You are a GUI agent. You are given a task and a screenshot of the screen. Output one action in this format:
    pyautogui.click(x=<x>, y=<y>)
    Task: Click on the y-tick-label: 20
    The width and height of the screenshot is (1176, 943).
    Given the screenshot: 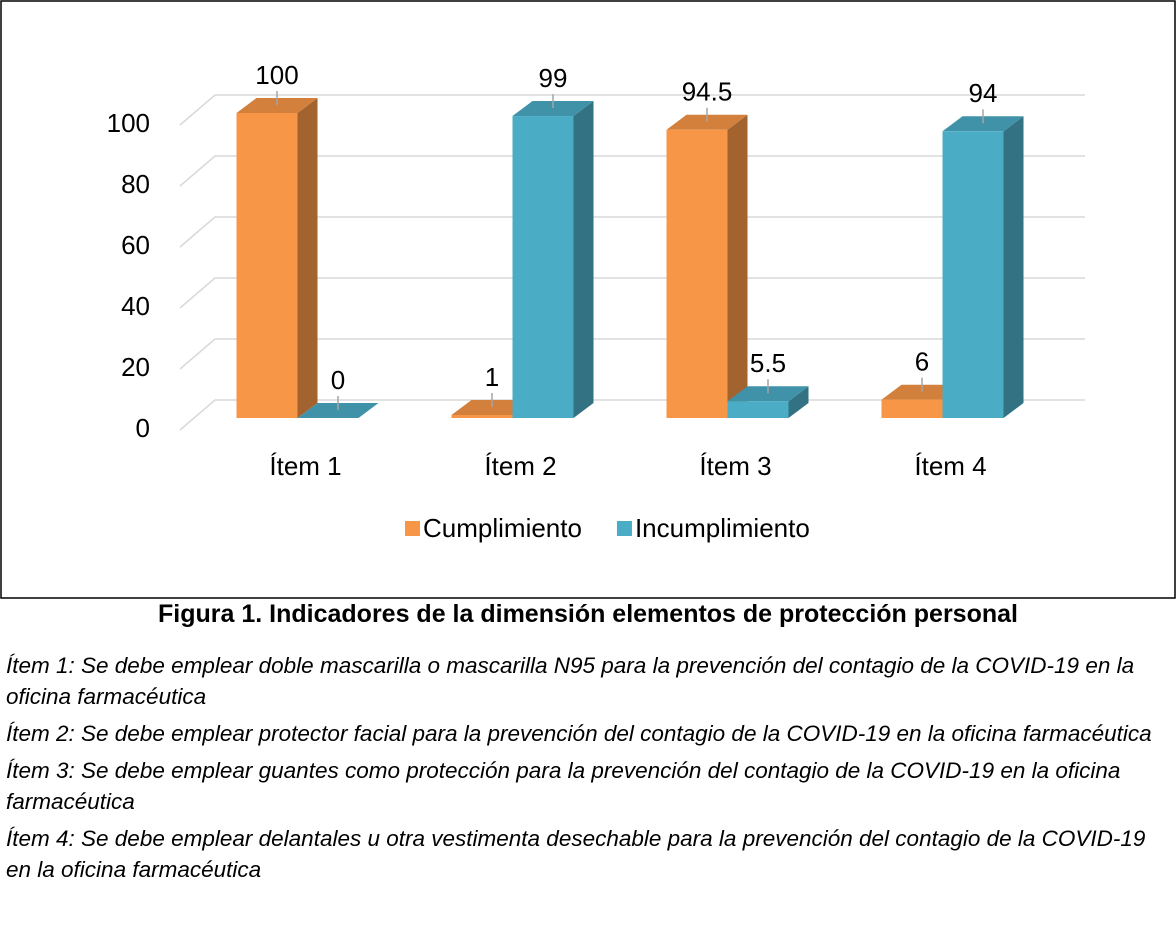 What is the action you would take?
    pyautogui.click(x=135, y=367)
    